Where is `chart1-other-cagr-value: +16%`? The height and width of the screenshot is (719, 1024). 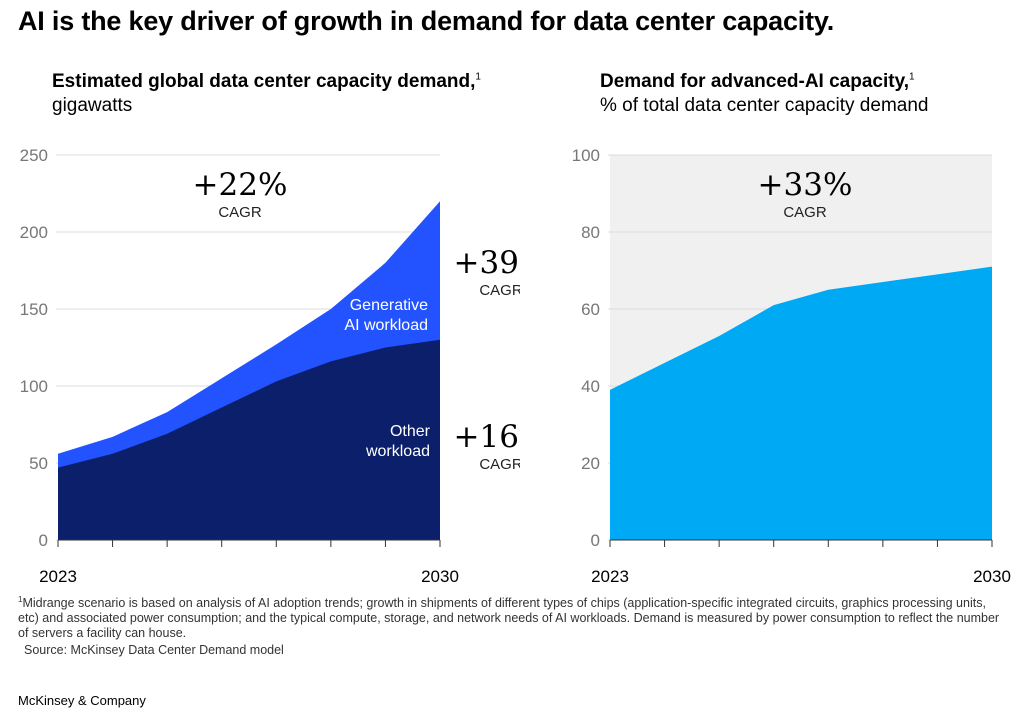
chart1-other-cagr-value: +16% is located at coordinates (487, 437).